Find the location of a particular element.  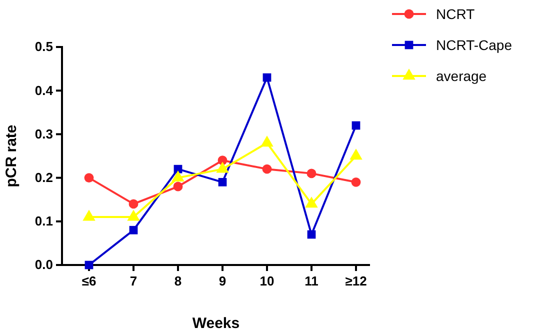

legend-label: NCRT is located at coordinates (456, 14).